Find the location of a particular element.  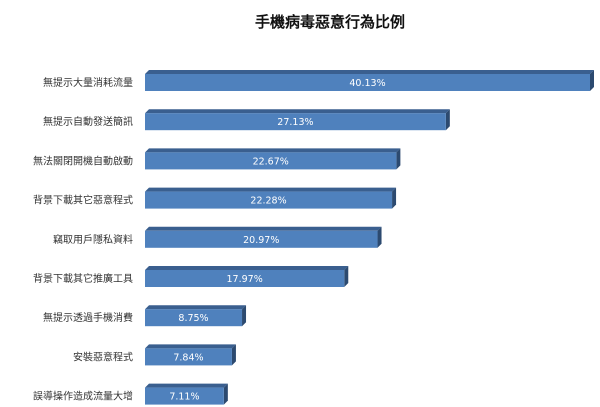

data-label: 8.75% is located at coordinates (193, 318).